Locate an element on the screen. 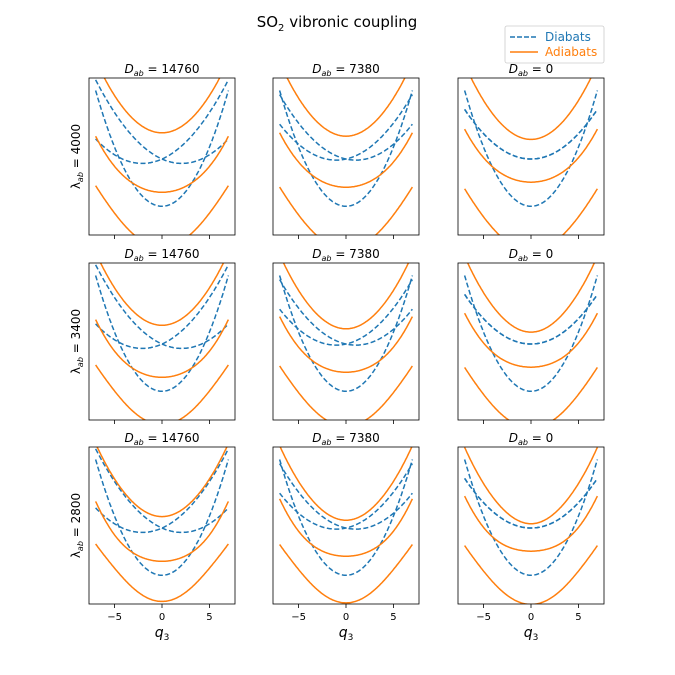  legend-frame is located at coordinates (554, 44).